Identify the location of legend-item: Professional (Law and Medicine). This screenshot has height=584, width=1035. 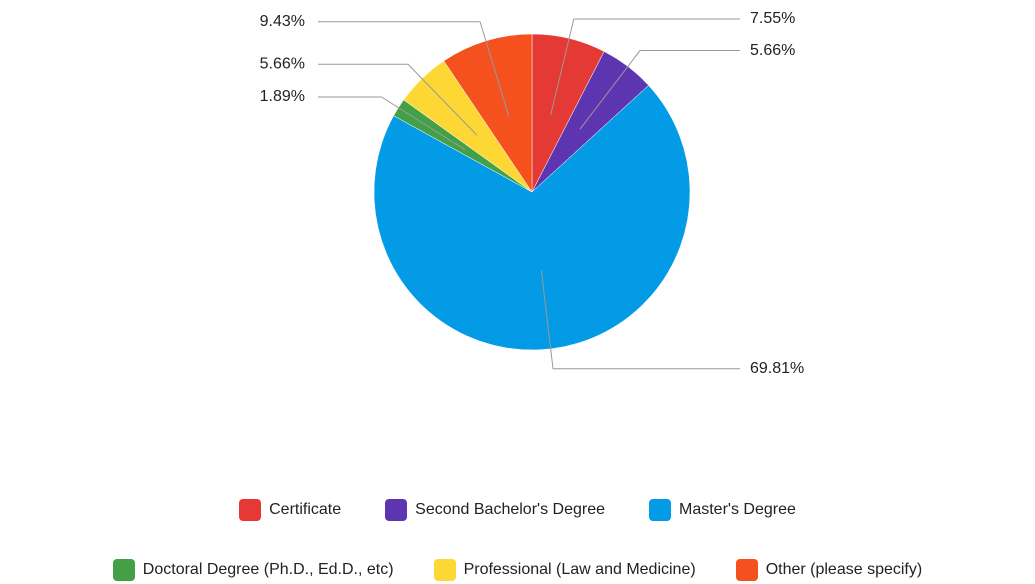
(564, 570).